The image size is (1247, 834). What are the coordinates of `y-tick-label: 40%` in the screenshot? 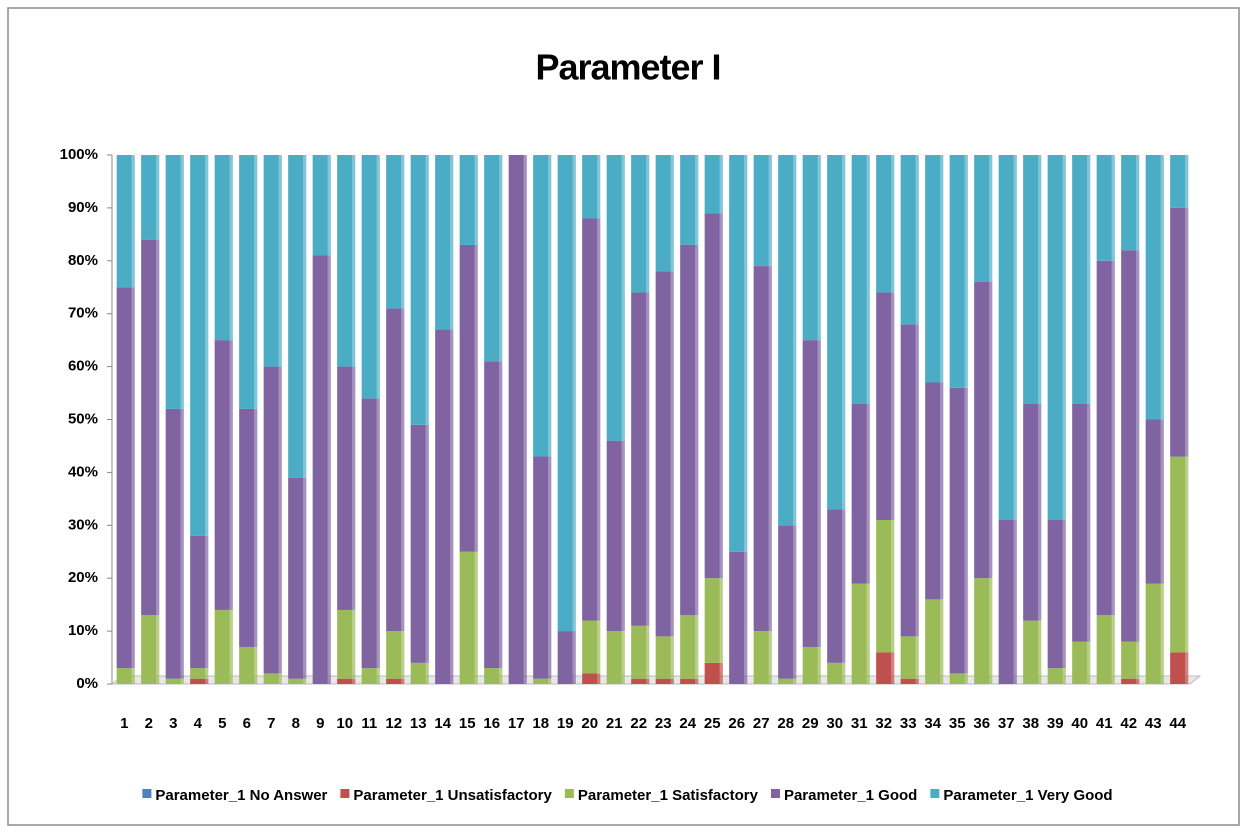 It's located at (83, 471).